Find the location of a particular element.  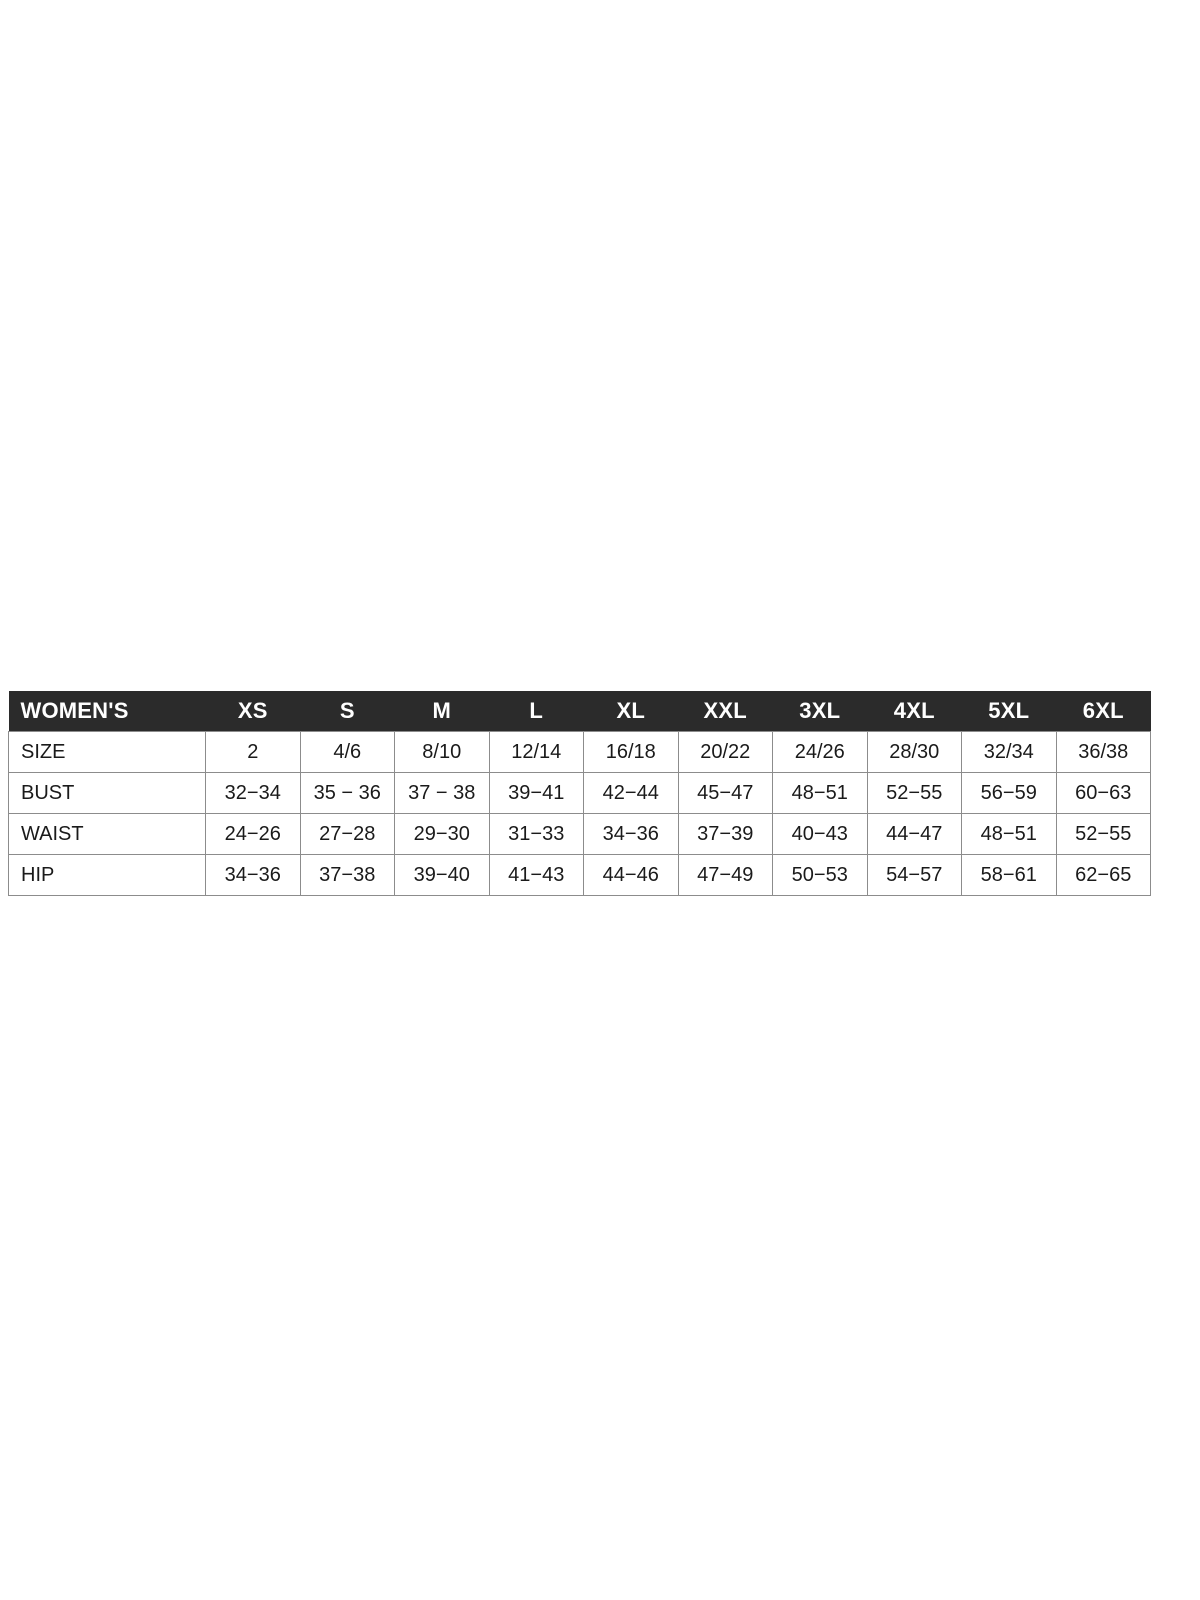

cell-size-s: 4/6 is located at coordinates (347, 752).